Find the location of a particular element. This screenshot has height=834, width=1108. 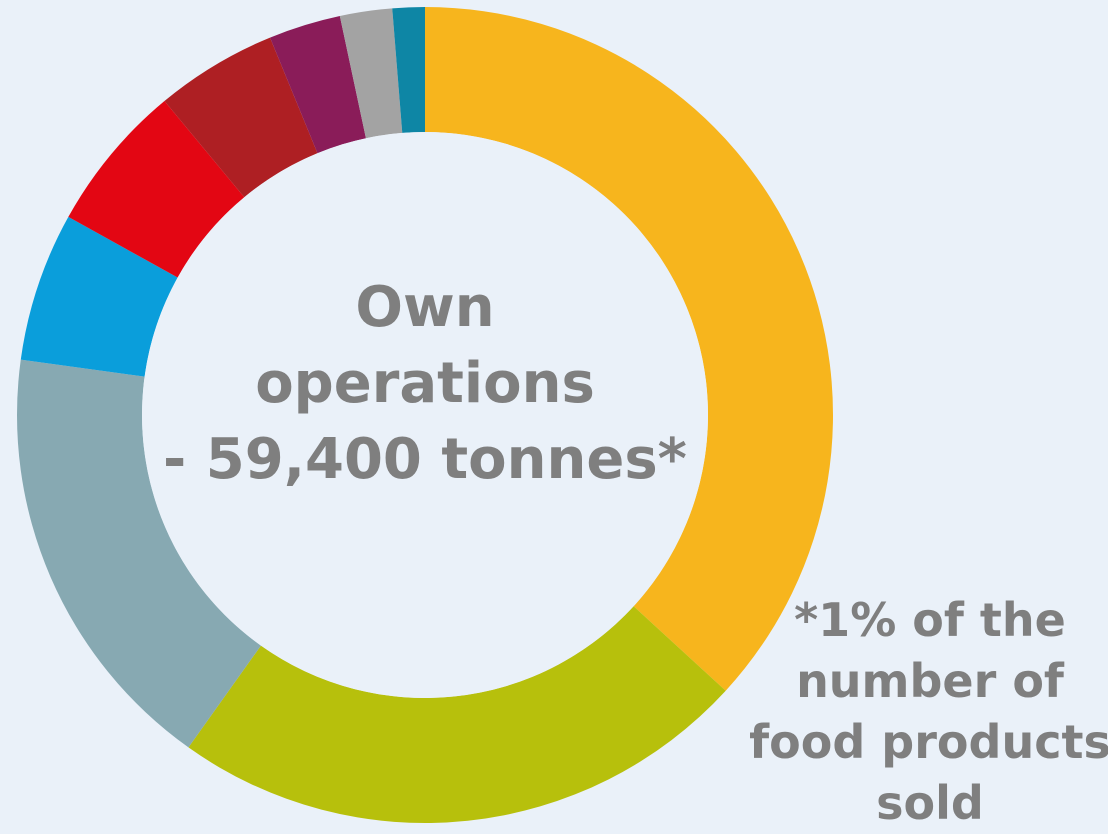

footnote: *1% of the number of food products sold is located at coordinates (924, 712).